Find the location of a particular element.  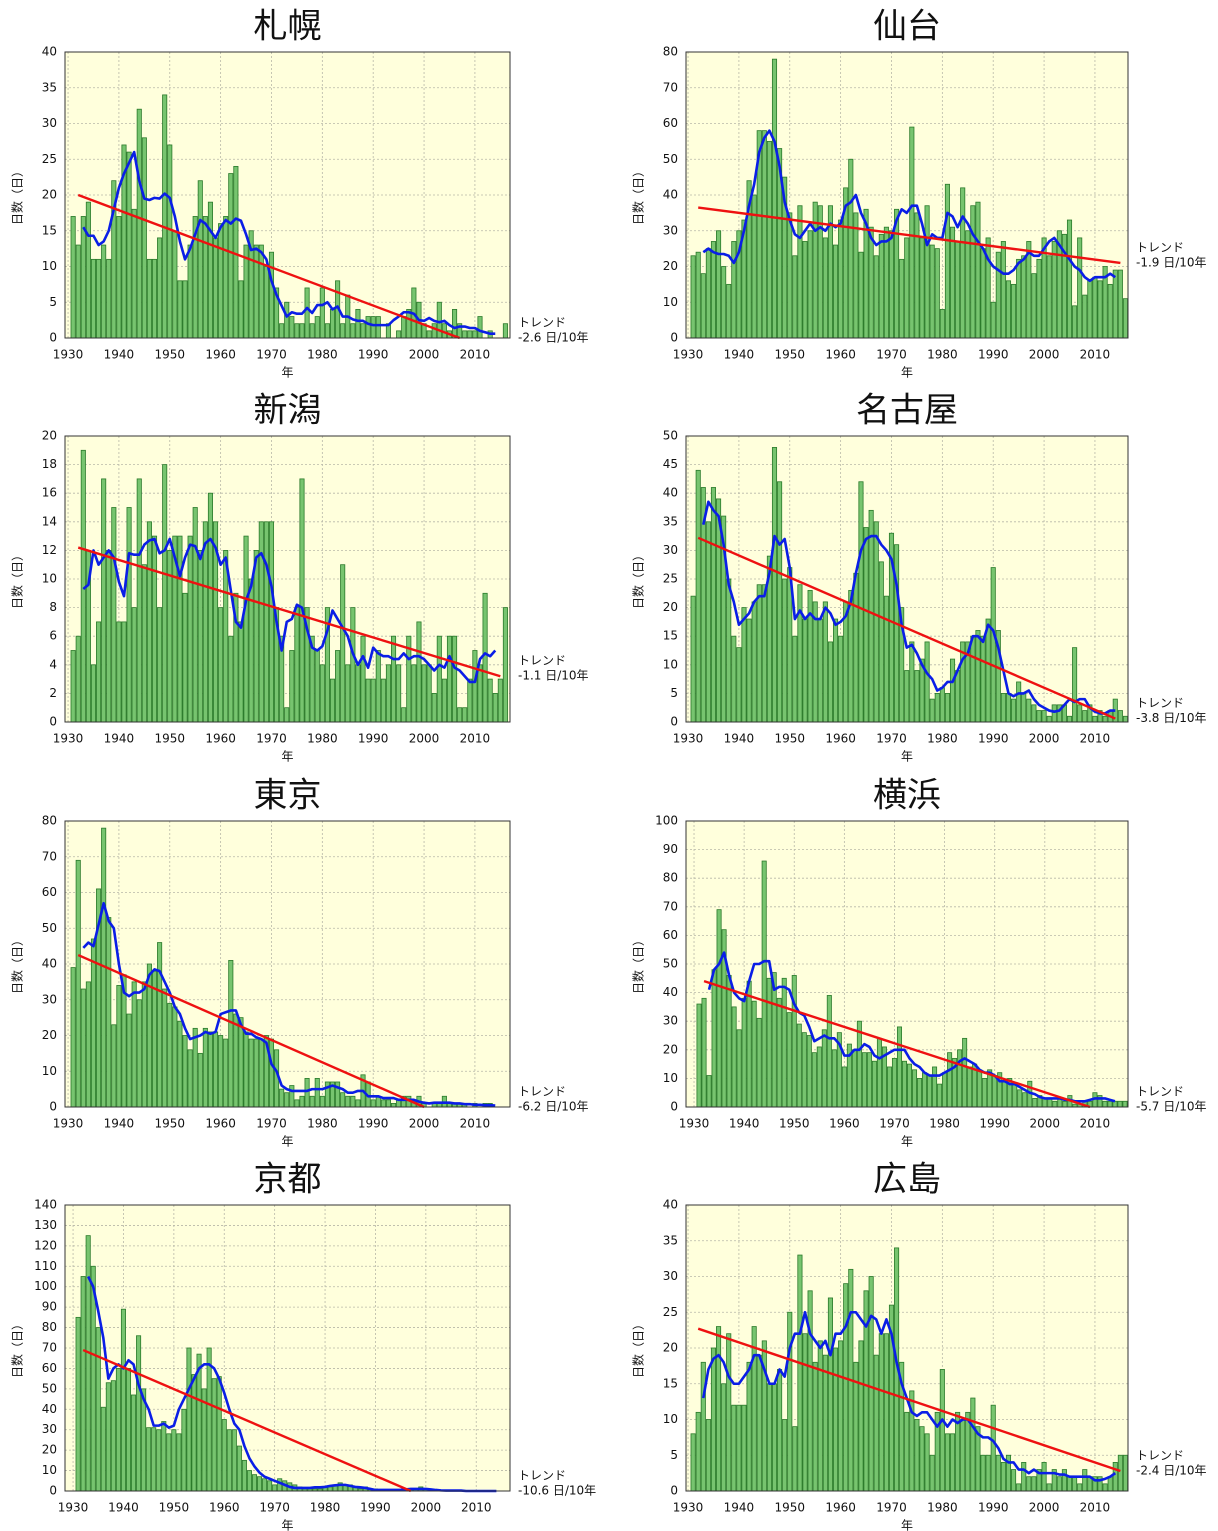

y-tick-label: 50 is located at coordinates (670, 159).